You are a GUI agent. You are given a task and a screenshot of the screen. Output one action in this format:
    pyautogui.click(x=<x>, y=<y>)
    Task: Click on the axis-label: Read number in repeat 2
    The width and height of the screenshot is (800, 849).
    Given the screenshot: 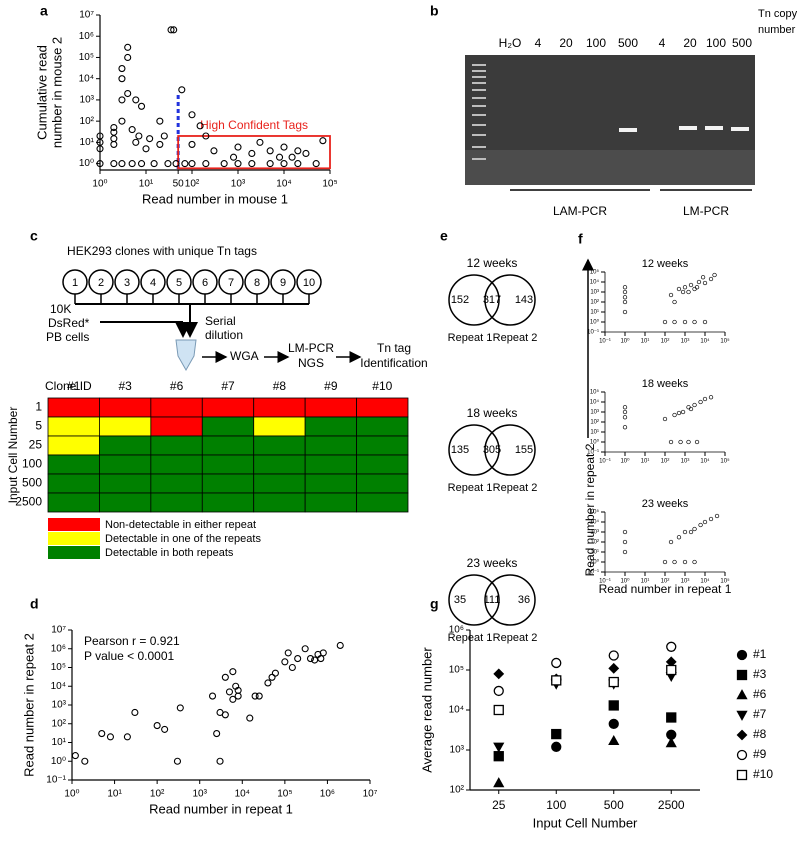 What is the action you would take?
    pyautogui.click(x=590, y=509)
    